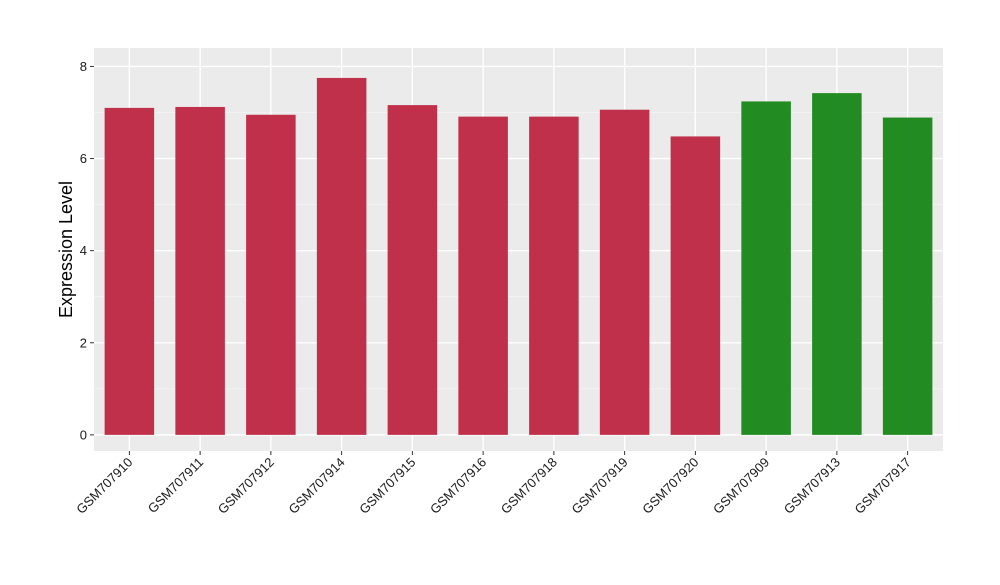 The image size is (1000, 585). I want to click on x-tick-label: GSM707913, so click(812, 486).